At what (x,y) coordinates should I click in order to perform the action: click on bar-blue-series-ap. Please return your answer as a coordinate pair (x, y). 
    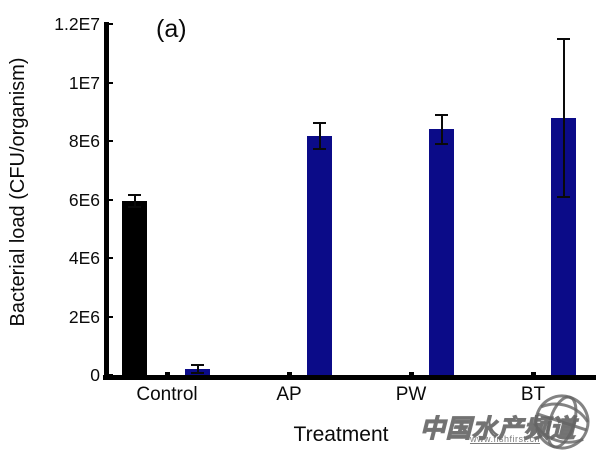
    Looking at the image, I should click on (319, 255).